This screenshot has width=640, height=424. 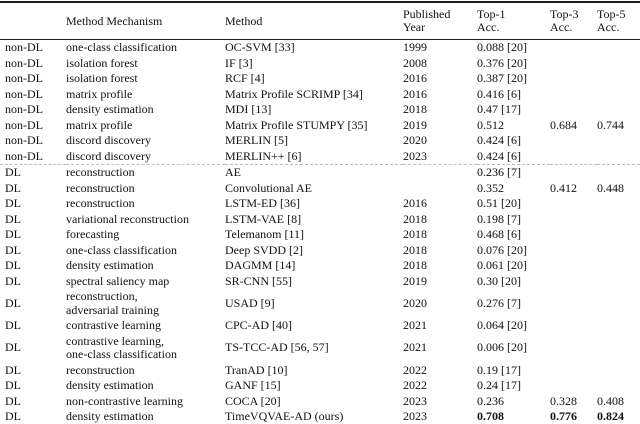 I want to click on cell-year, so click(x=440, y=189).